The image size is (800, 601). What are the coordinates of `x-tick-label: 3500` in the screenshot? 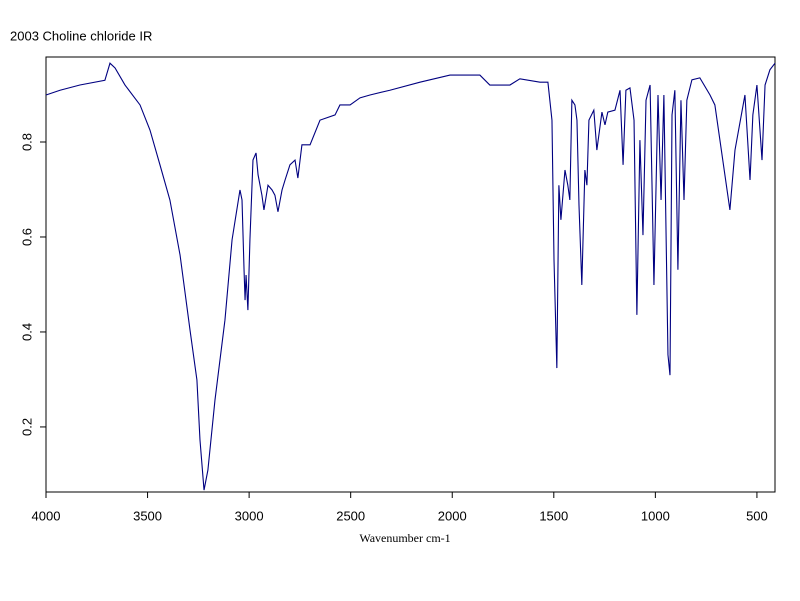 It's located at (147, 515).